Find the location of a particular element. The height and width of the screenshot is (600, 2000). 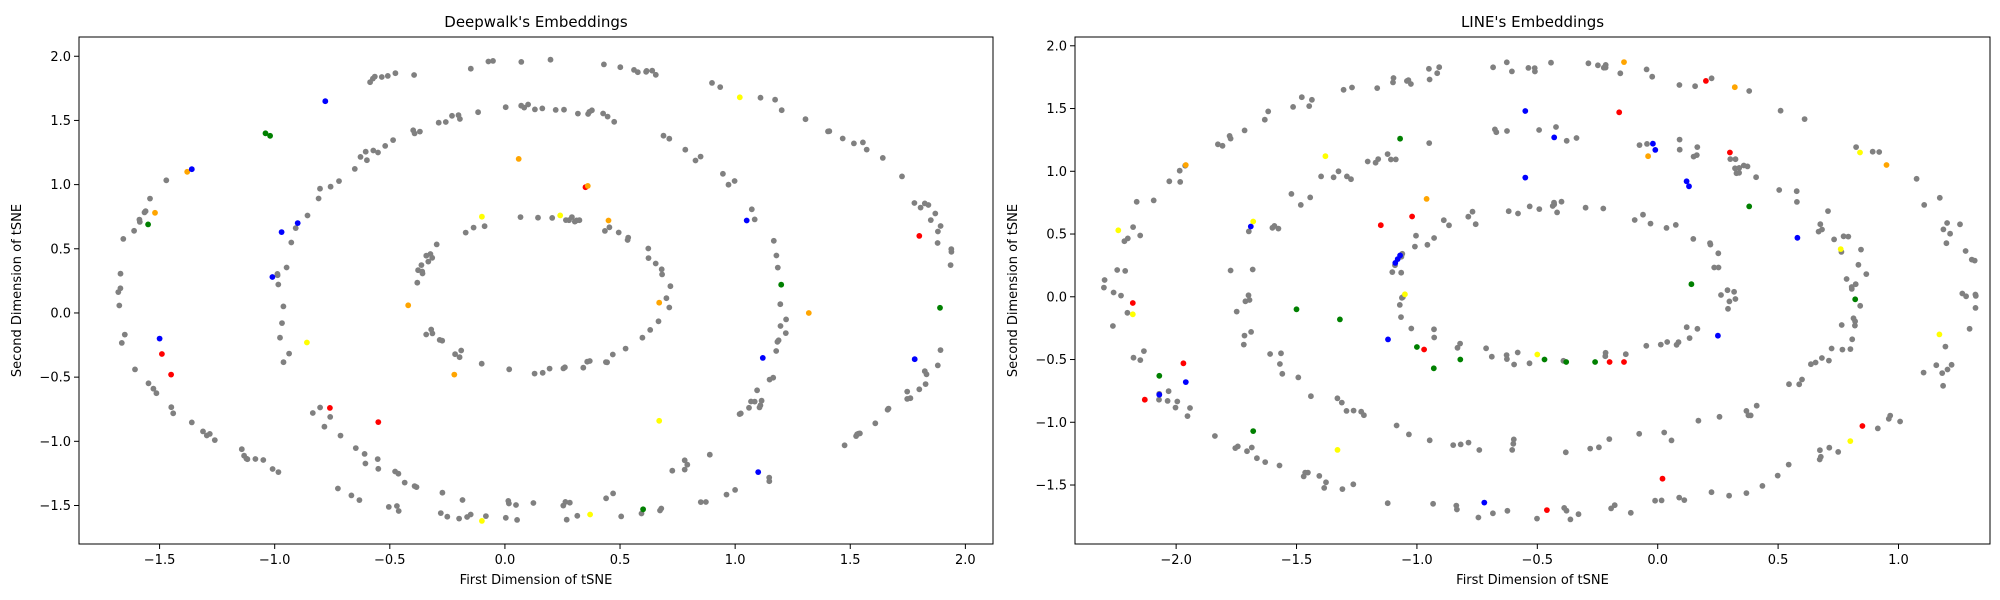

data-point-orange is located at coordinates (608, 220).